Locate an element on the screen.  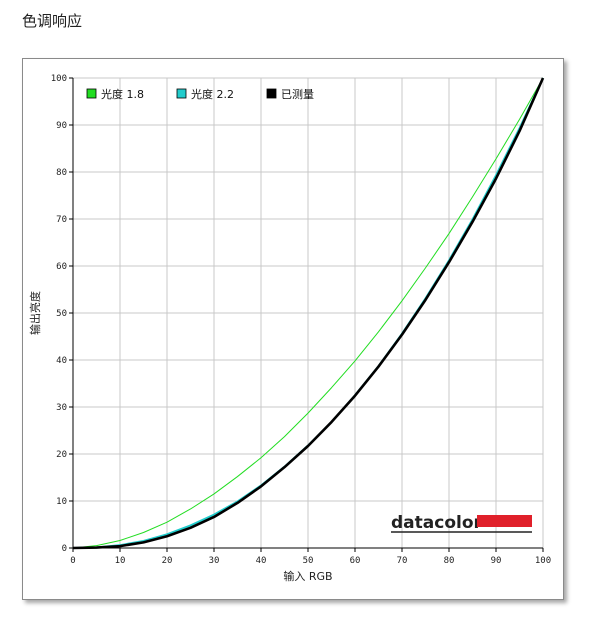
y-tick-label: 40 is located at coordinates (61, 361).